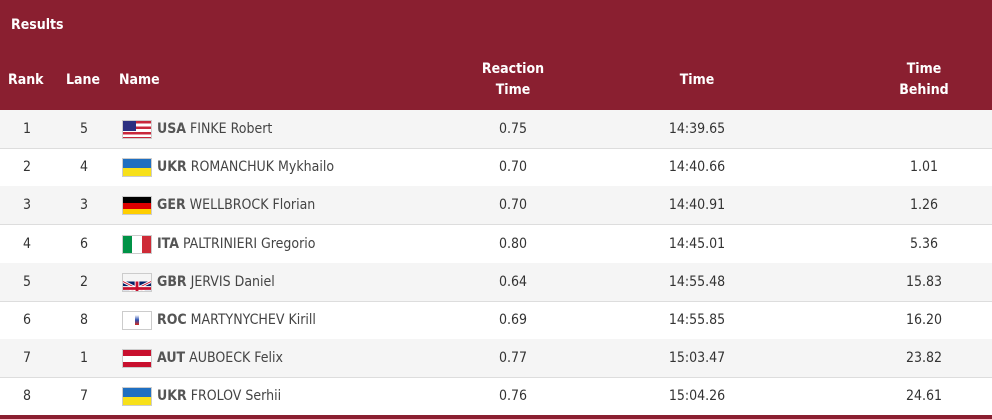 This screenshot has width=992, height=419. What do you see at coordinates (231, 129) in the screenshot?
I see `athlete: FINKE Robert` at bounding box center [231, 129].